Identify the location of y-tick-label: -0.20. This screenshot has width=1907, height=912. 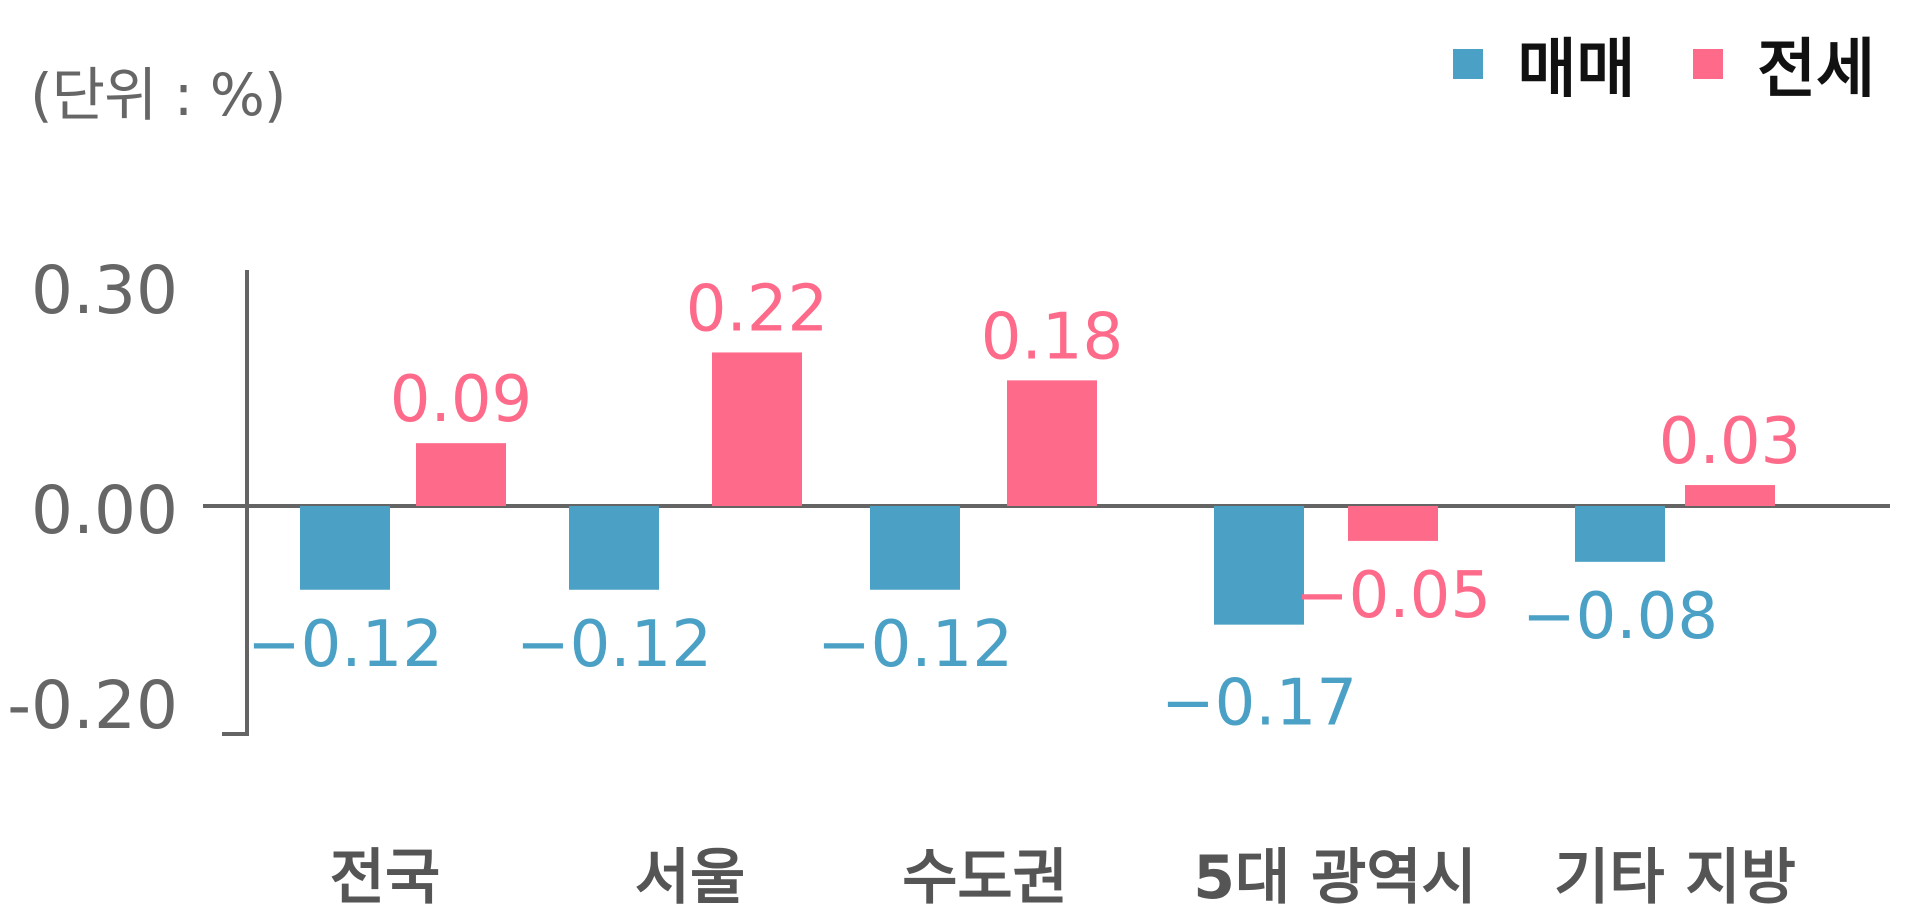
(92, 705).